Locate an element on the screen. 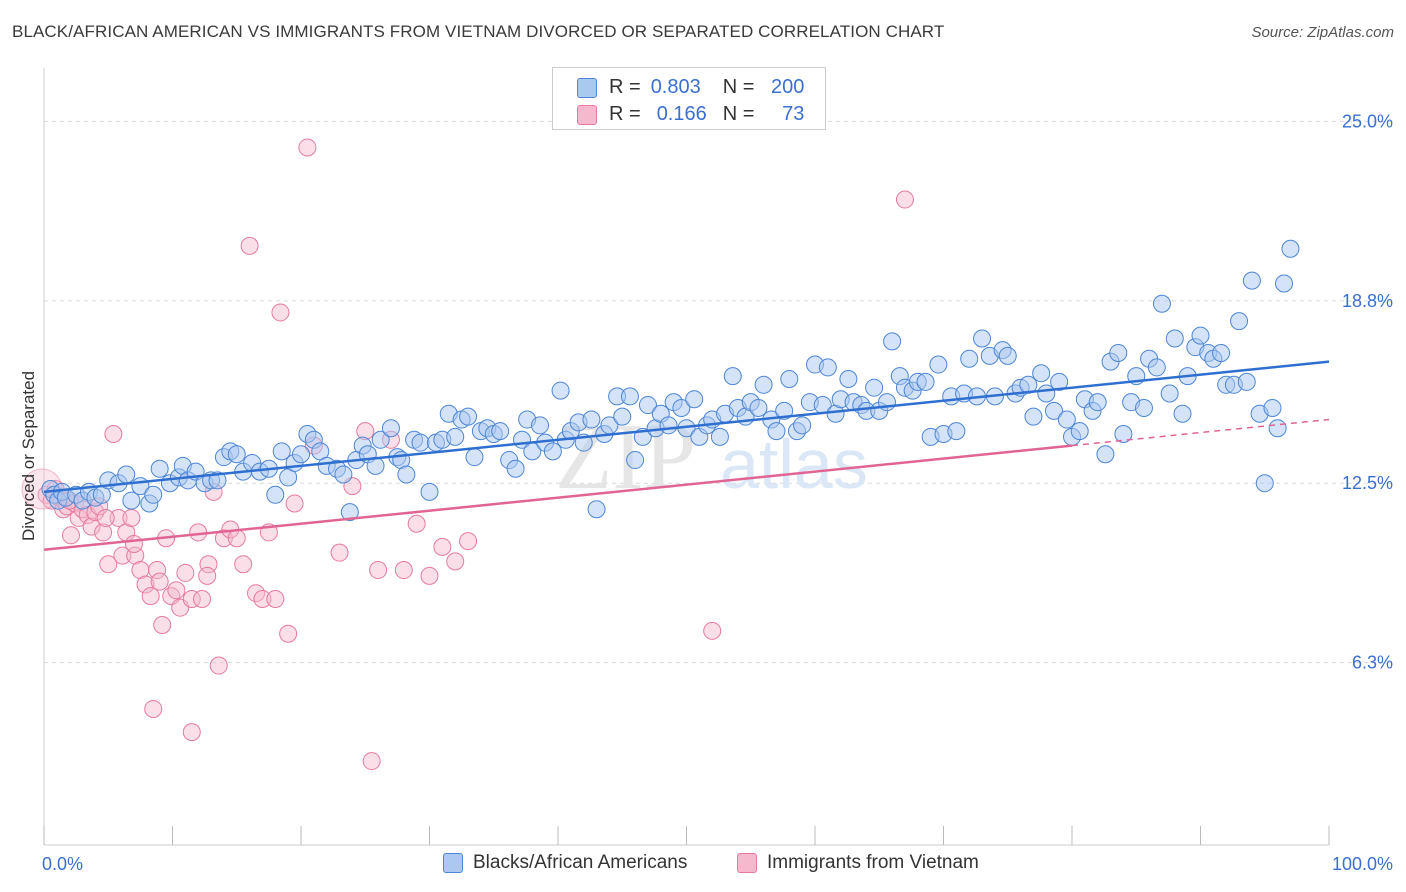 The height and width of the screenshot is (892, 1406). x-label-right: 100.0% is located at coordinates (1362, 864).